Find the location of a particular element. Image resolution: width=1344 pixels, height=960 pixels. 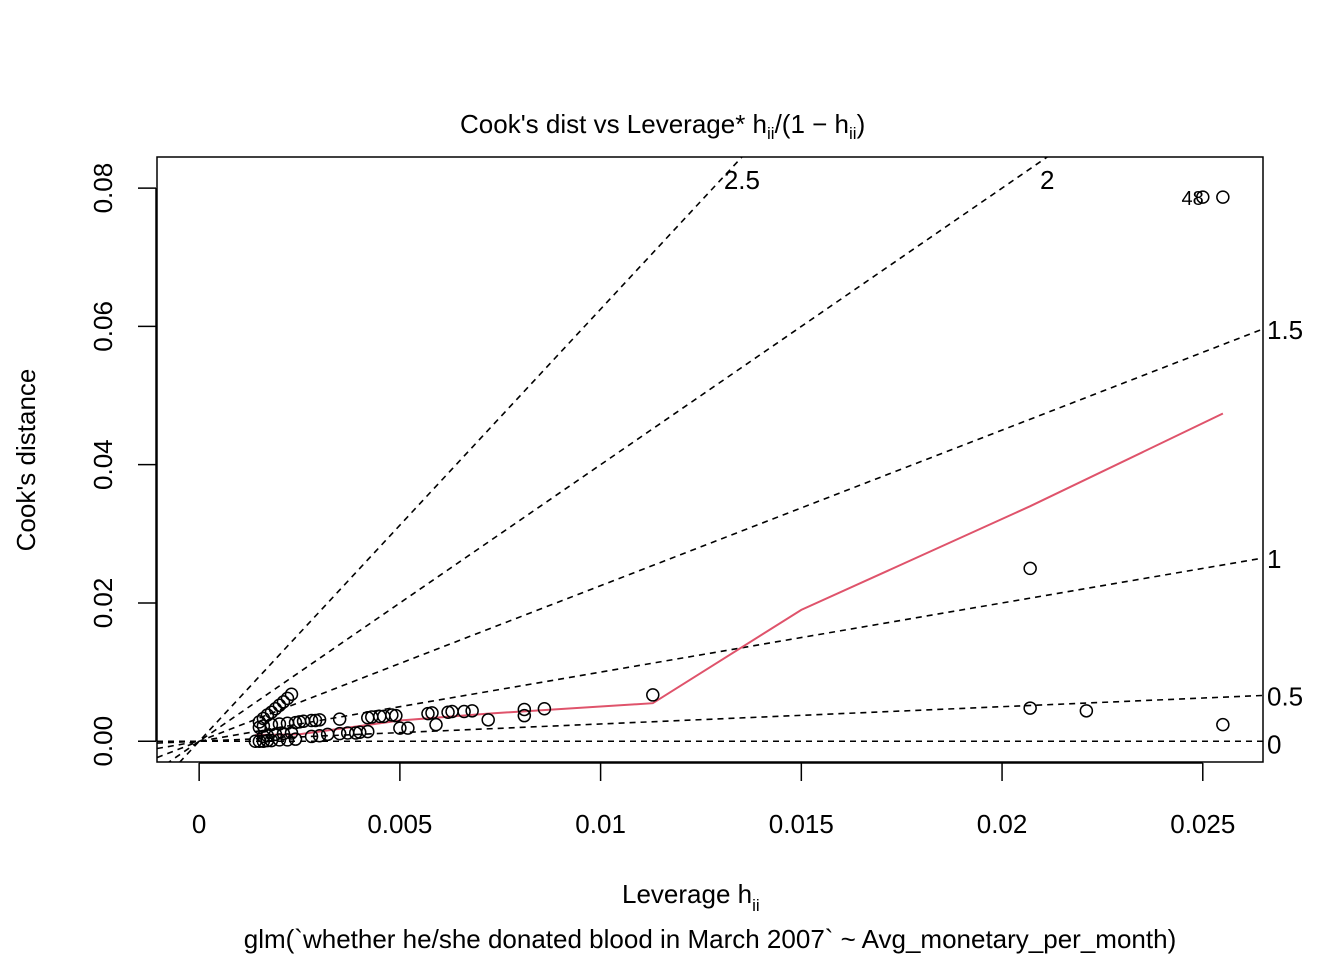

chart-title-main: Cook's dist vs Leverage* h is located at coordinates (613, 124).